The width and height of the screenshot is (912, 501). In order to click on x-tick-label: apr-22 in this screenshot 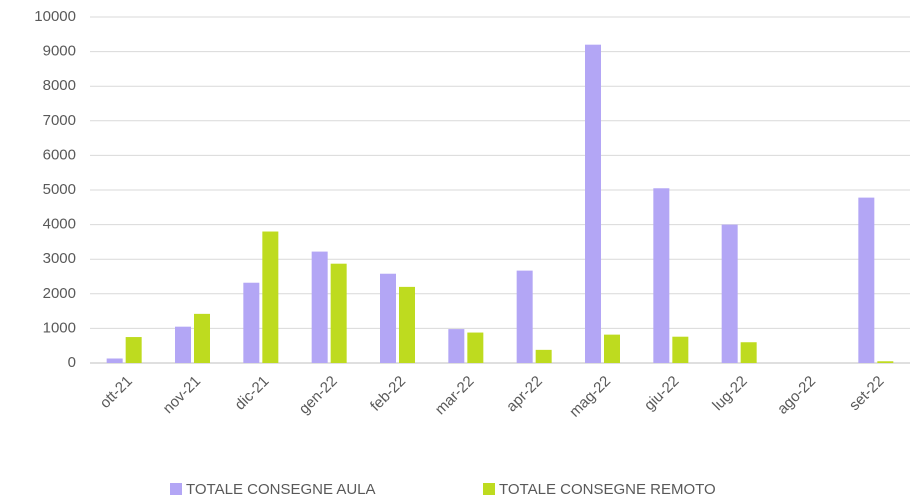, I will do `click(524, 394)`.